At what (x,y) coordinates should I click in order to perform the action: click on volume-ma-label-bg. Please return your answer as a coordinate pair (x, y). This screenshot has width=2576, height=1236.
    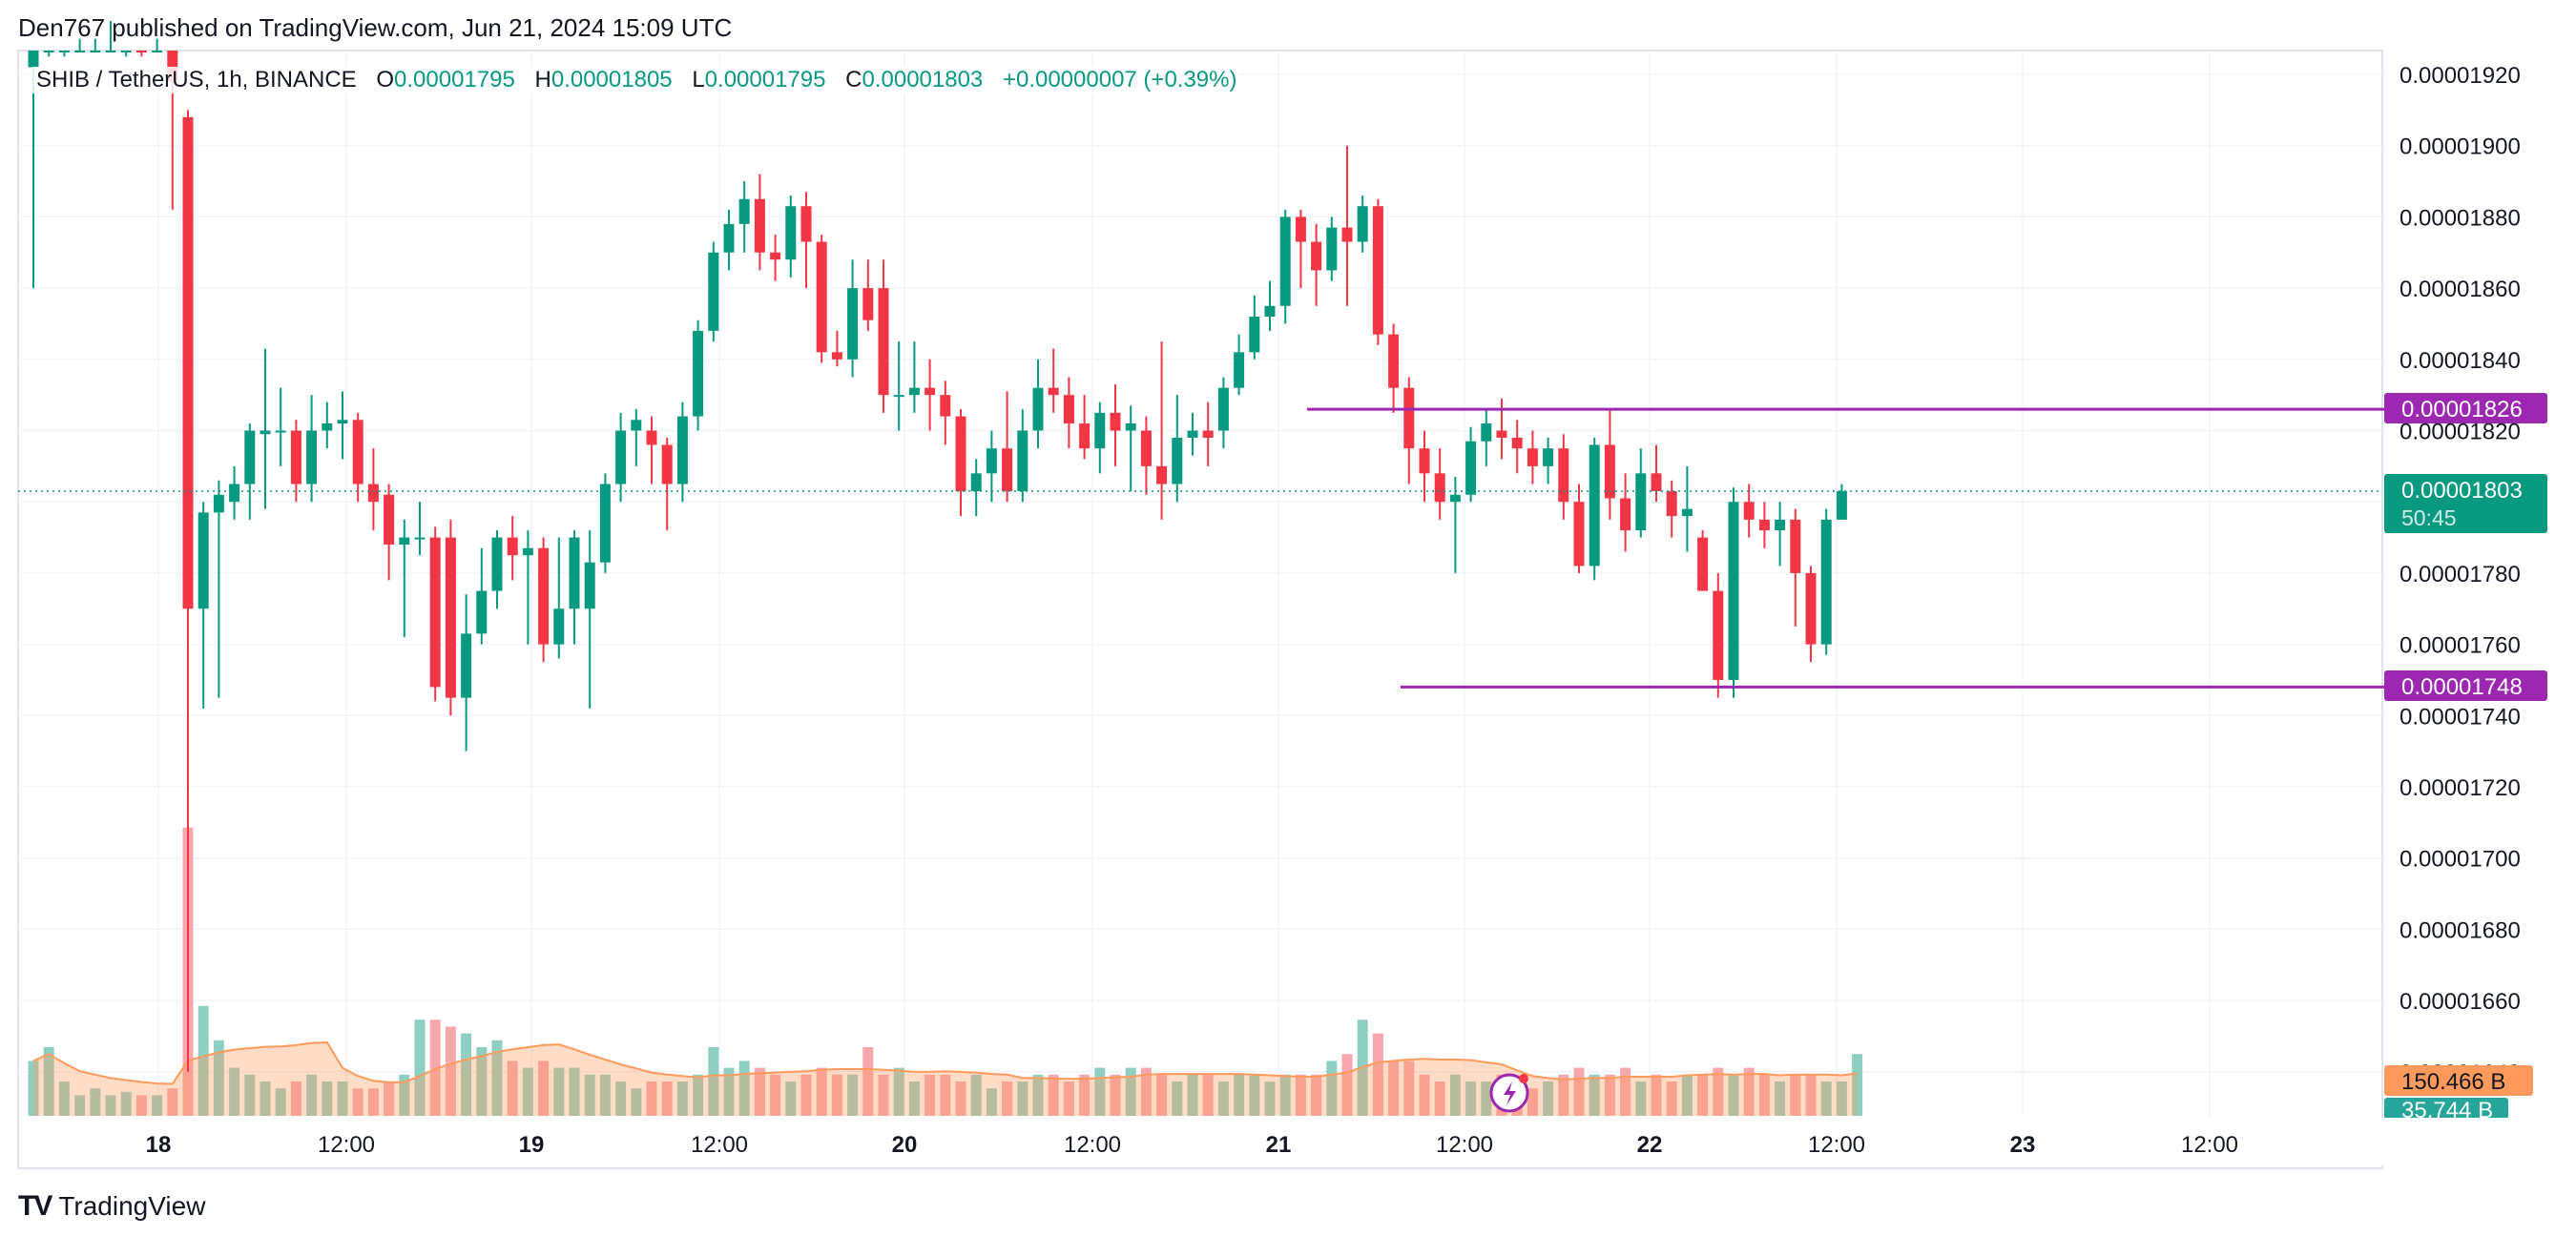
    Looking at the image, I should click on (2458, 1080).